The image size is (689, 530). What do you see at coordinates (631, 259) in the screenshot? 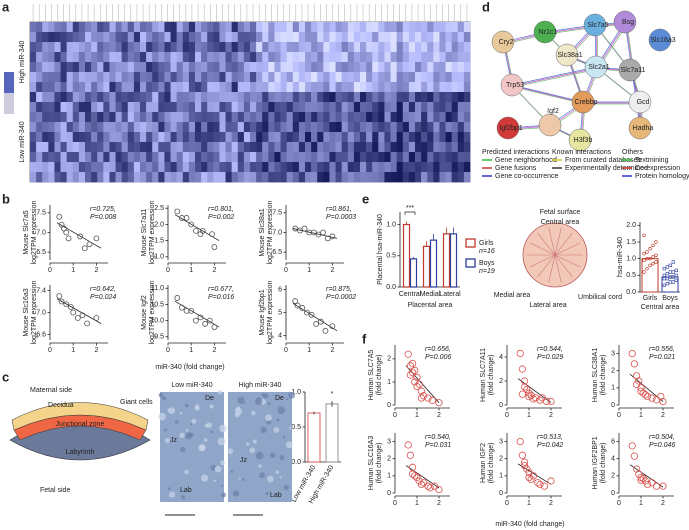
I see `y-tick-label: 1.0` at bounding box center [631, 259].